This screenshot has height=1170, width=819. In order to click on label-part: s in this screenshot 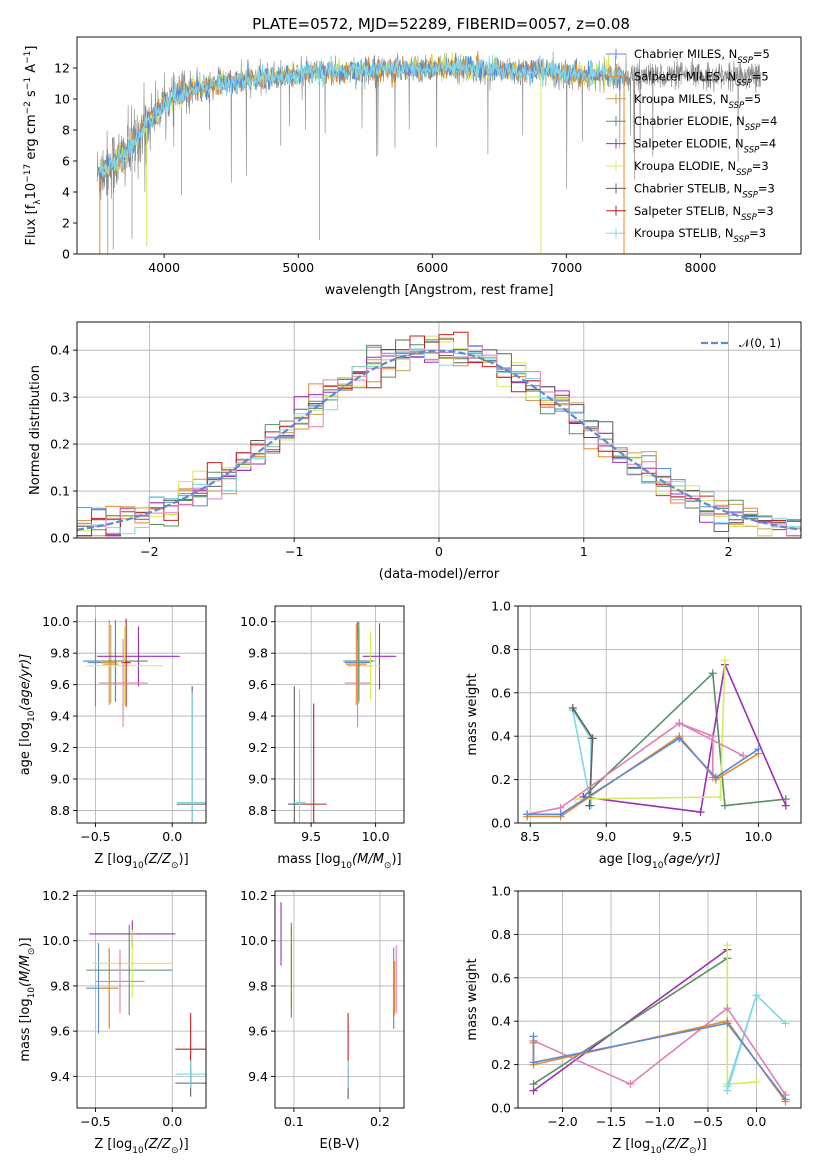, I will do `click(31, 95)`.